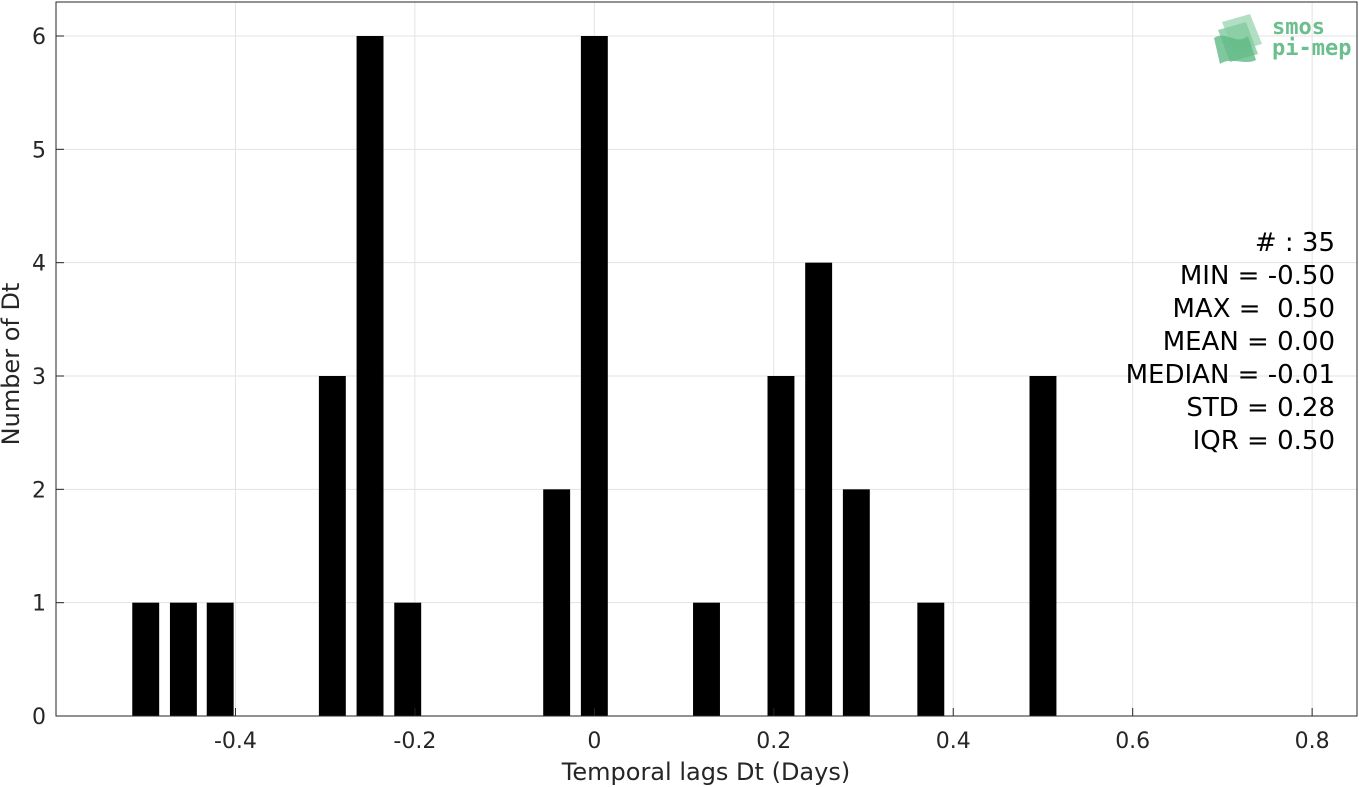 This screenshot has width=1359, height=787. What do you see at coordinates (1238, 39) in the screenshot?
I see `logo-waves-icon` at bounding box center [1238, 39].